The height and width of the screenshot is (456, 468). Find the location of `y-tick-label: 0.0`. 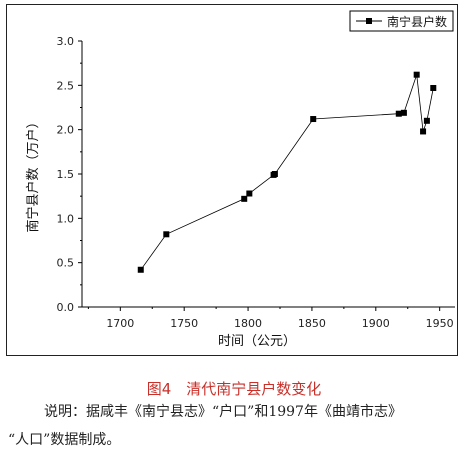

y-tick-label: 0.0 is located at coordinates (66, 307).